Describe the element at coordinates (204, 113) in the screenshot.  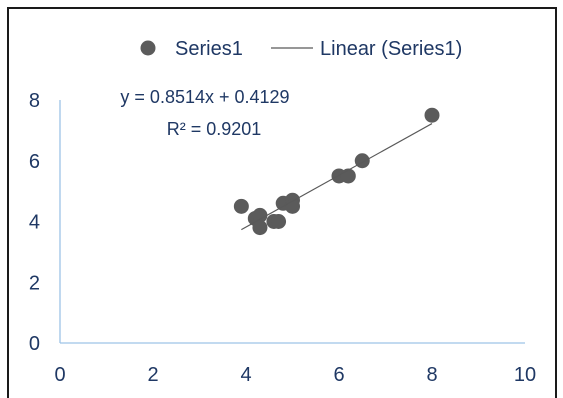
I see `trendline-label: y = 0.8514x + 0.4129 R² = 0.9201` at that location.